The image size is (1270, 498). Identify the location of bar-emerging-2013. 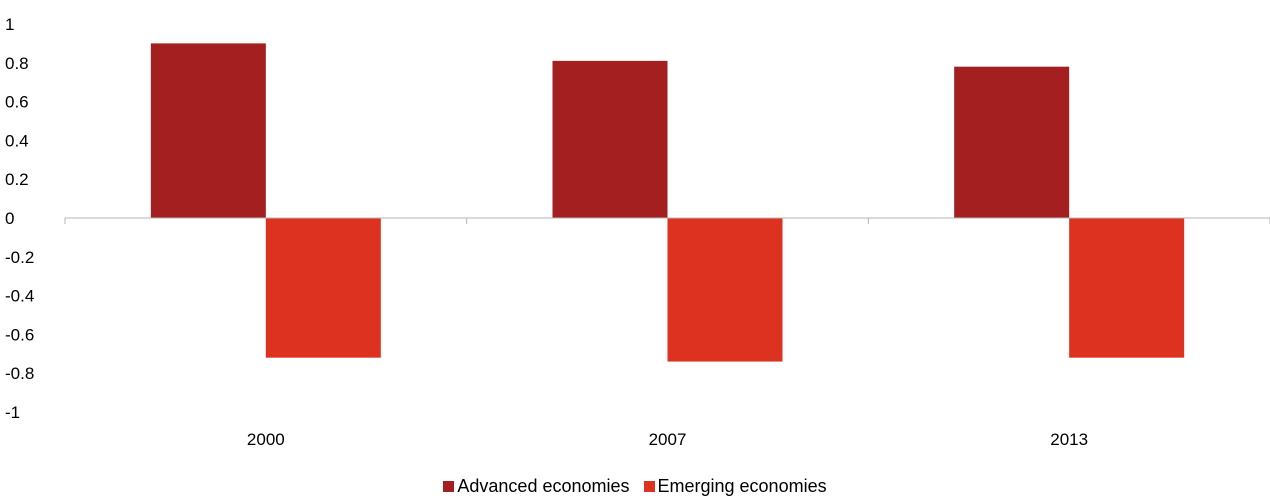
(1127, 288).